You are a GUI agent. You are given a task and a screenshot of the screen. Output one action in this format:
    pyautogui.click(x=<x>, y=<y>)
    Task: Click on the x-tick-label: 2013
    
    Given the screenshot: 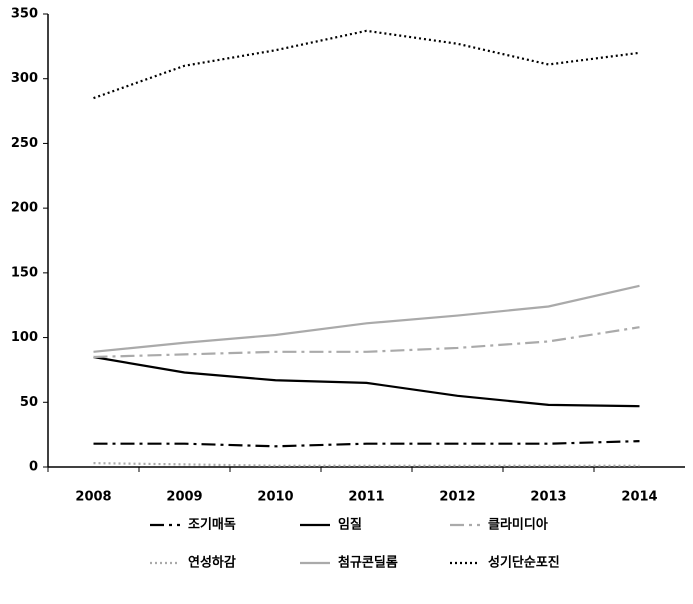 What is the action you would take?
    pyautogui.click(x=548, y=497)
    